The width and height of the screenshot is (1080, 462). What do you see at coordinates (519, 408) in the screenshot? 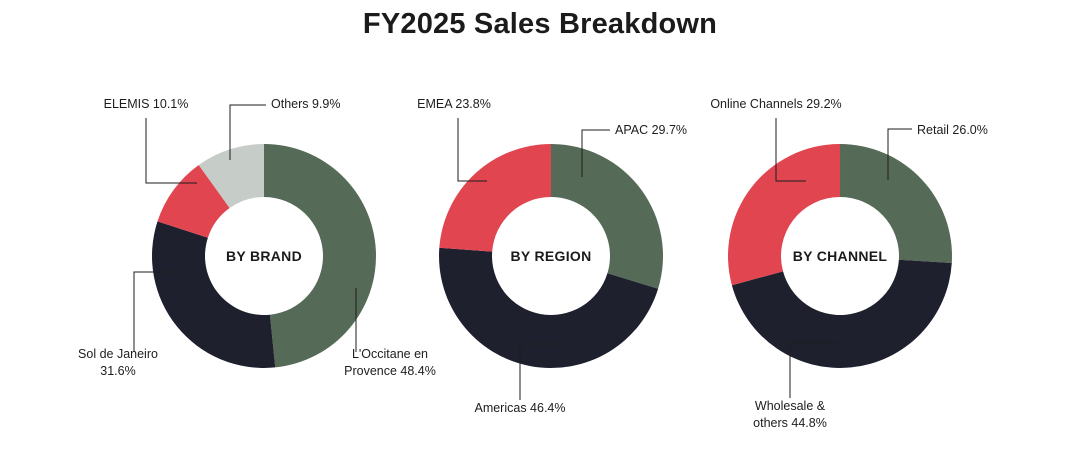
I see `slice-label-americas-46-4: Americas 46.4%` at bounding box center [519, 408].